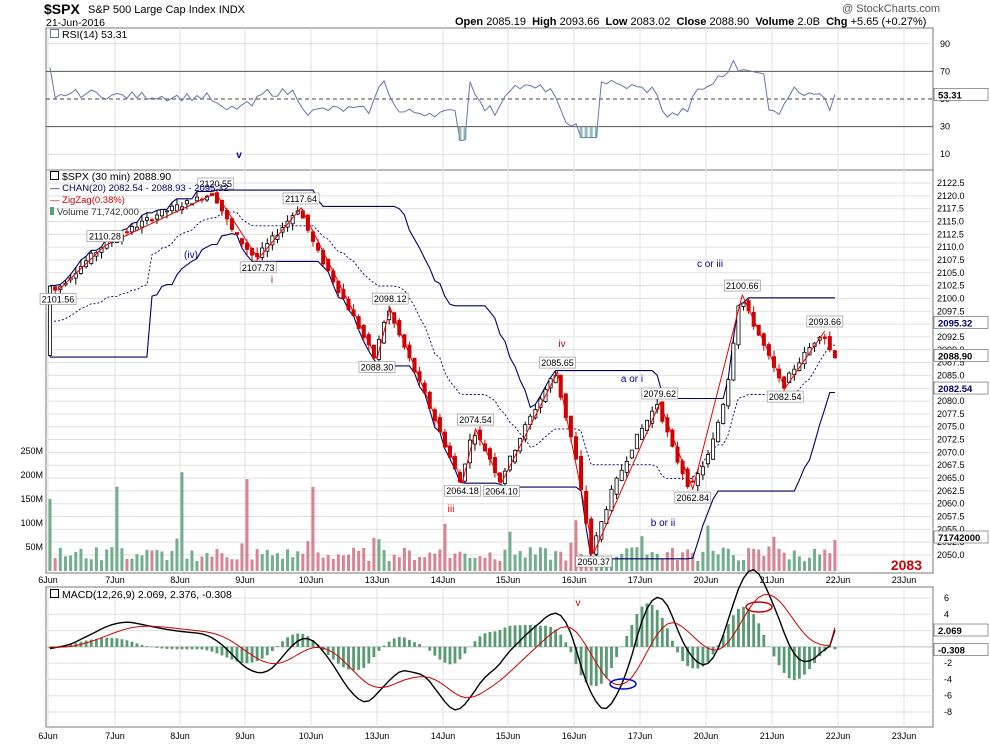  What do you see at coordinates (951, 517) in the screenshot?
I see `price-tick-26: 2057.5` at bounding box center [951, 517].